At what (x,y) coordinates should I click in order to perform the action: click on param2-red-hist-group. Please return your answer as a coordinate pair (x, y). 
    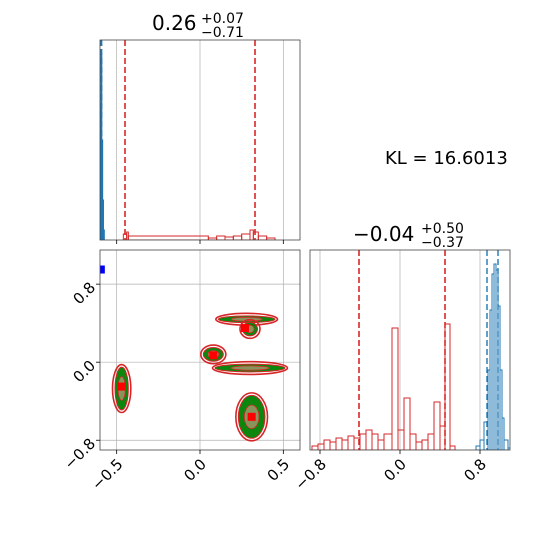
    Looking at the image, I should click on (383, 386).